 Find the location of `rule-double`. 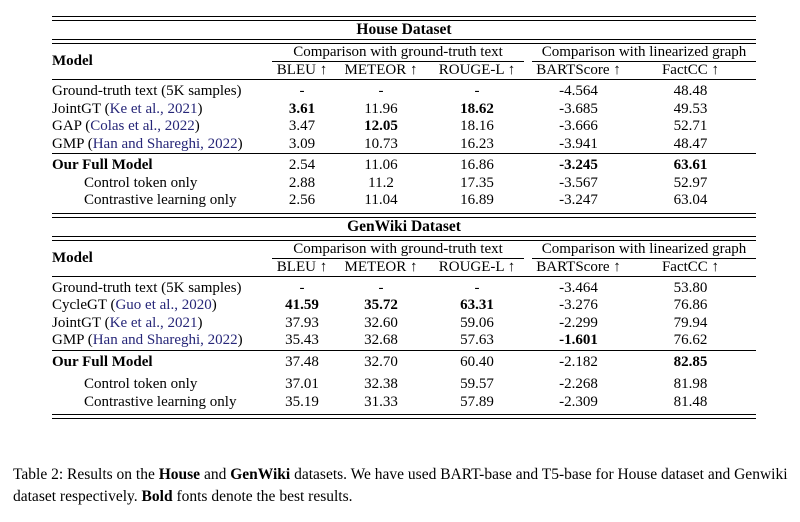

rule-double is located at coordinates (404, 215).